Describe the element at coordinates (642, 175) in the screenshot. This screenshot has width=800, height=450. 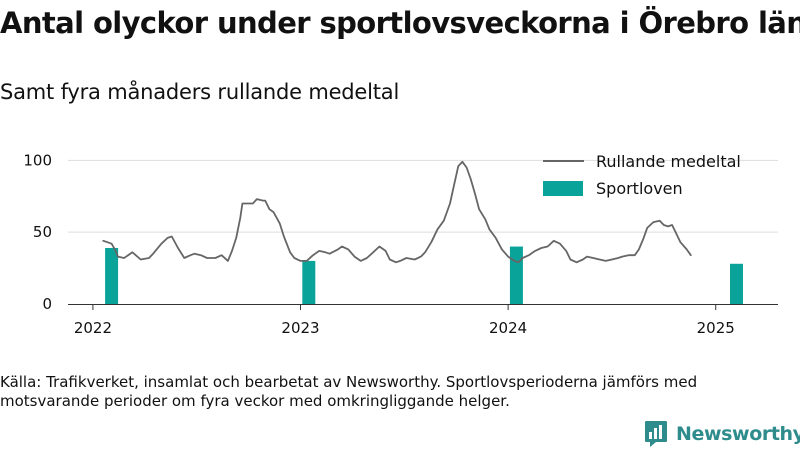
I see `legend: Rullande medeltal Sportloven` at that location.